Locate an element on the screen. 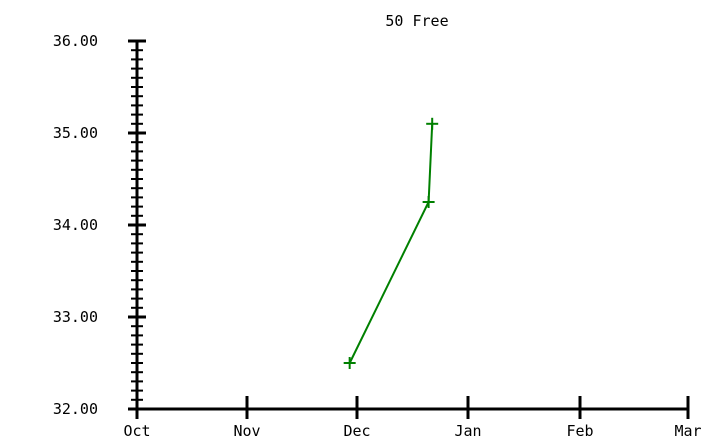 This screenshot has height=442, width=708. x-tick-label: Dec is located at coordinates (356, 431).